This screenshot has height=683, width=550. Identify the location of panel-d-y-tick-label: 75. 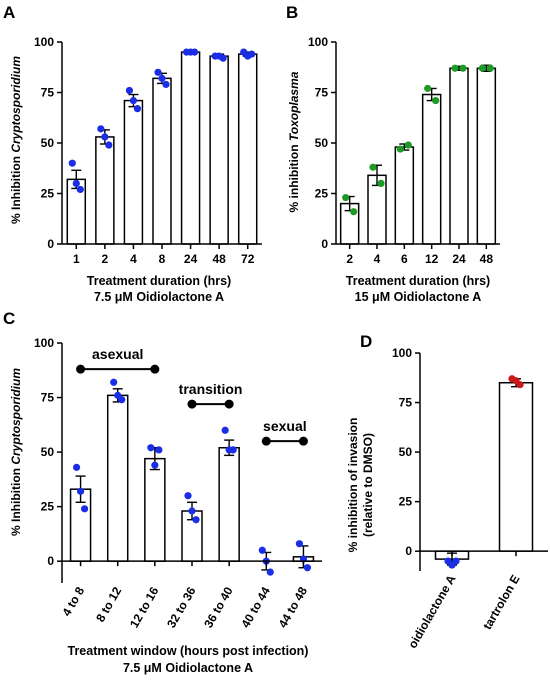
(406, 403).